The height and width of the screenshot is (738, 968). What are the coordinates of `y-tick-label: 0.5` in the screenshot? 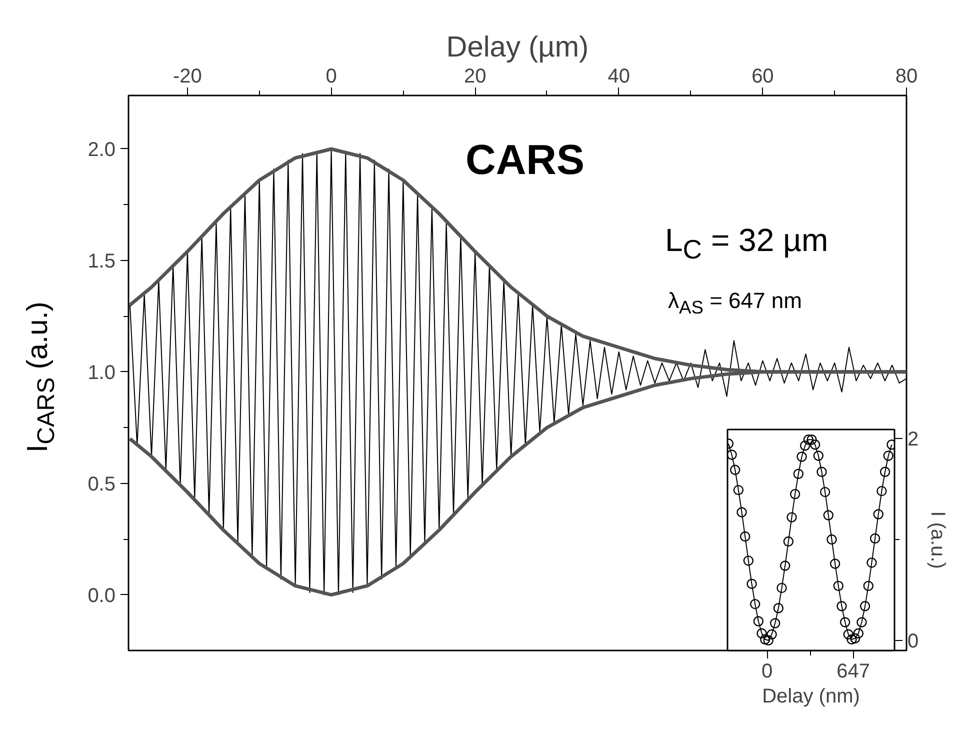 It's located at (102, 484).